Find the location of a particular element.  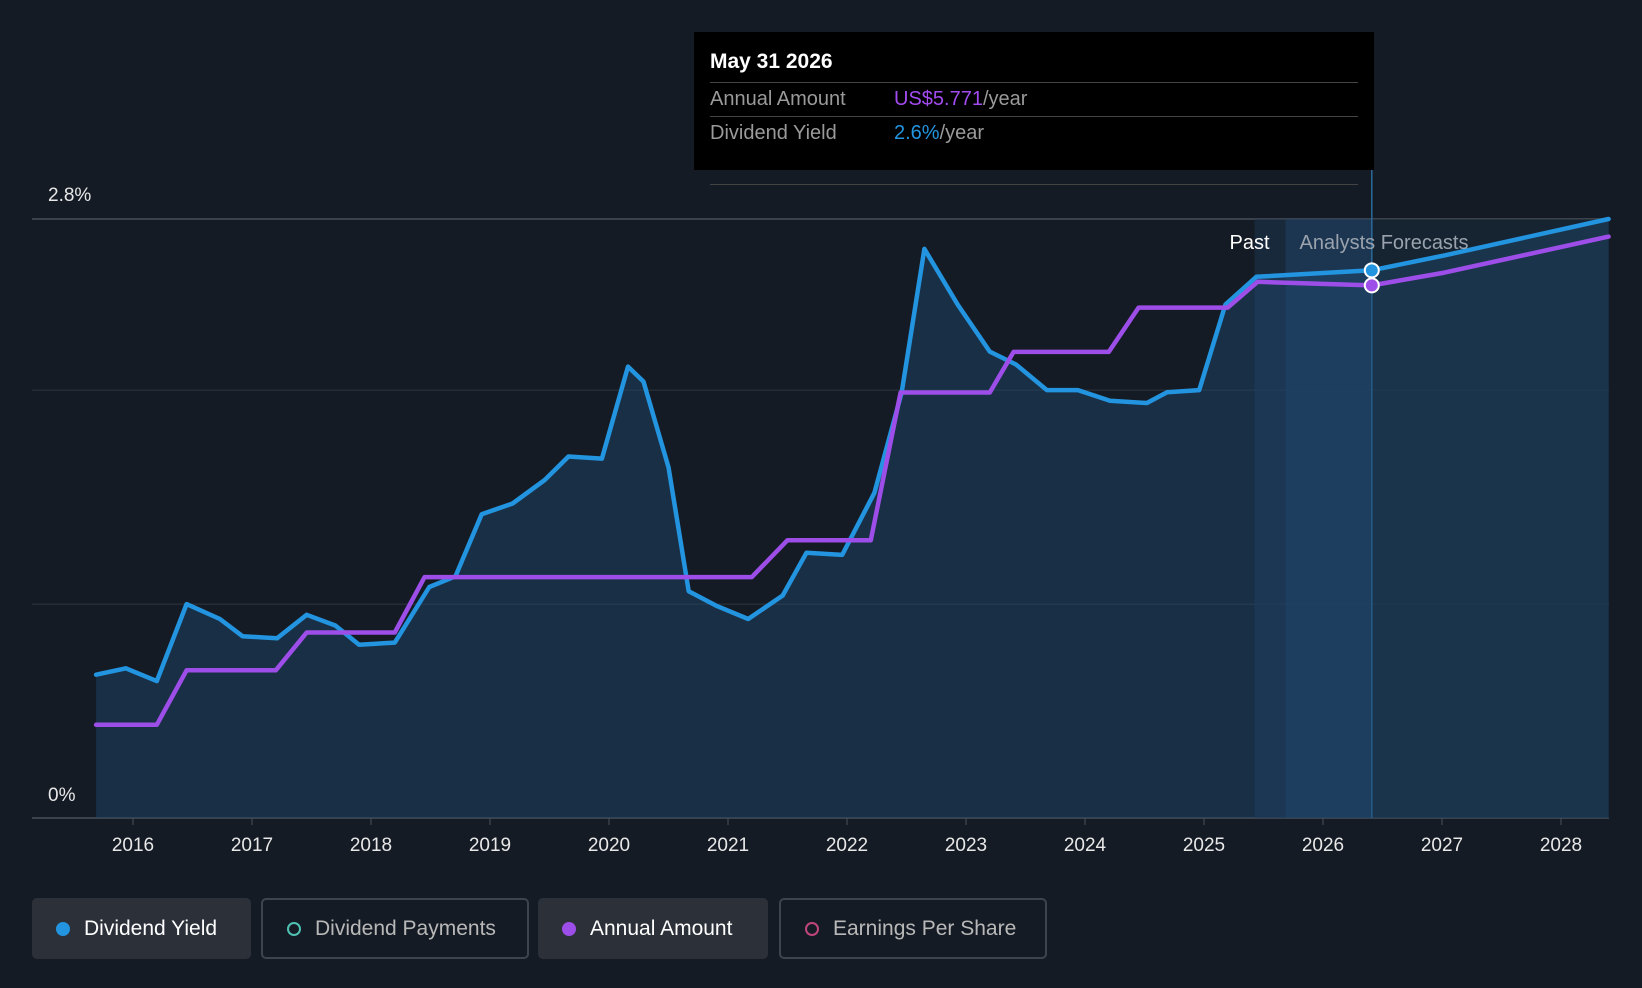

x-tick-label: 2019 is located at coordinates (490, 845).